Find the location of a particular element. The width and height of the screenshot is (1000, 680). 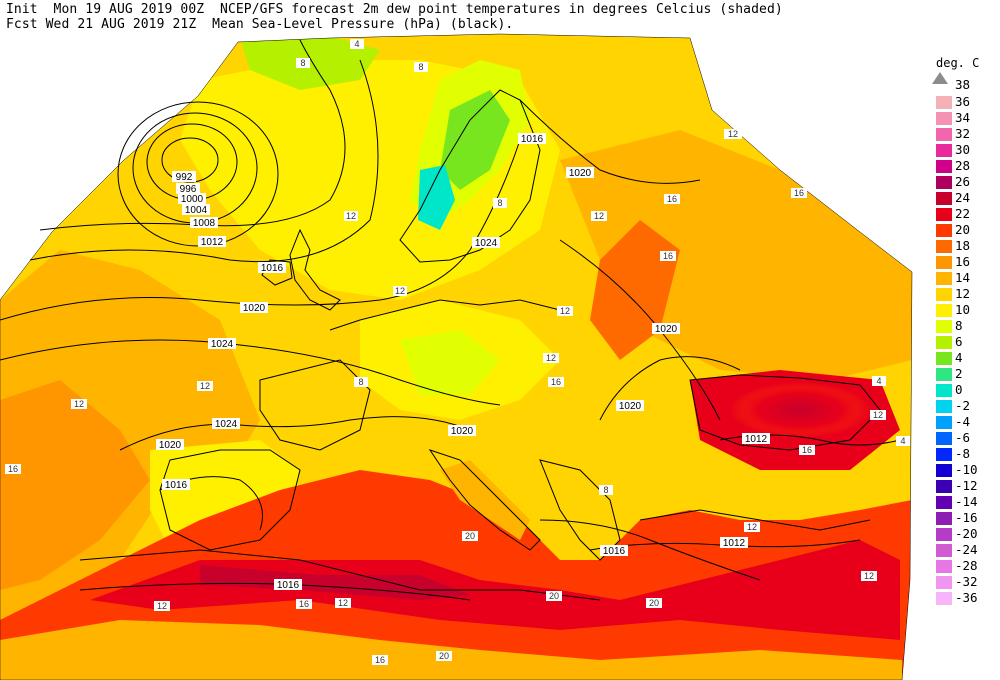

legend-label: 18 is located at coordinates (963, 245).